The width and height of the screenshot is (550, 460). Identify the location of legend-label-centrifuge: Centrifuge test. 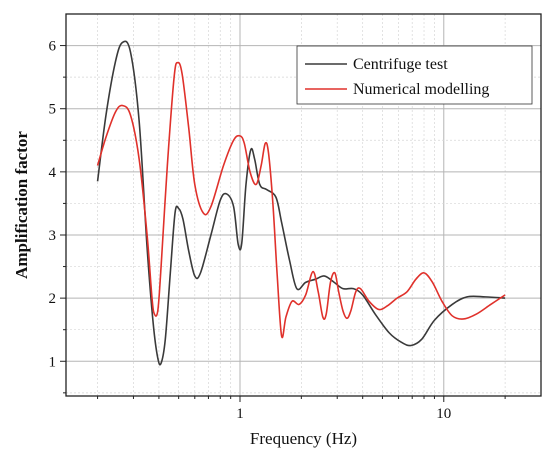
(400, 64).